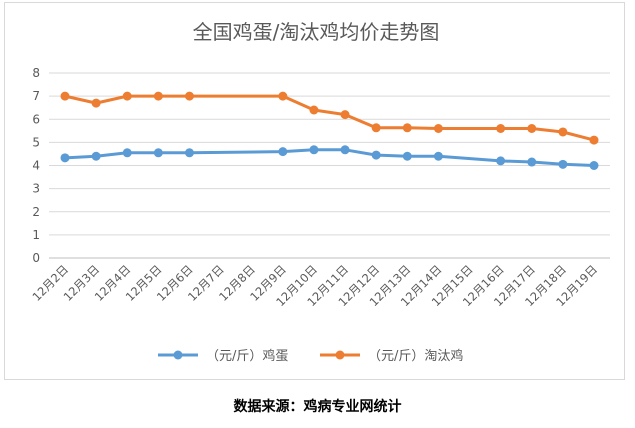  Describe the element at coordinates (36, 189) in the screenshot. I see `y-tick-label: 3` at that location.